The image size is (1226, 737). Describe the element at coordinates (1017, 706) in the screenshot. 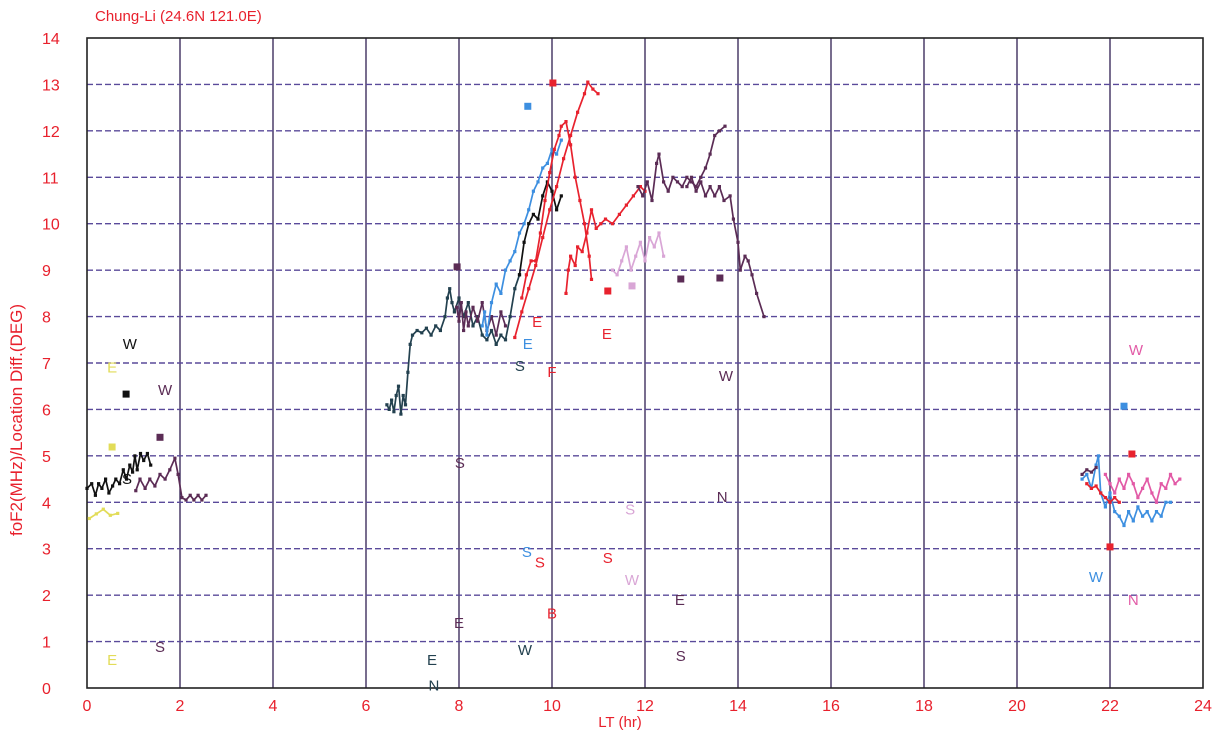

I see `x-tick-label: 20` at that location.